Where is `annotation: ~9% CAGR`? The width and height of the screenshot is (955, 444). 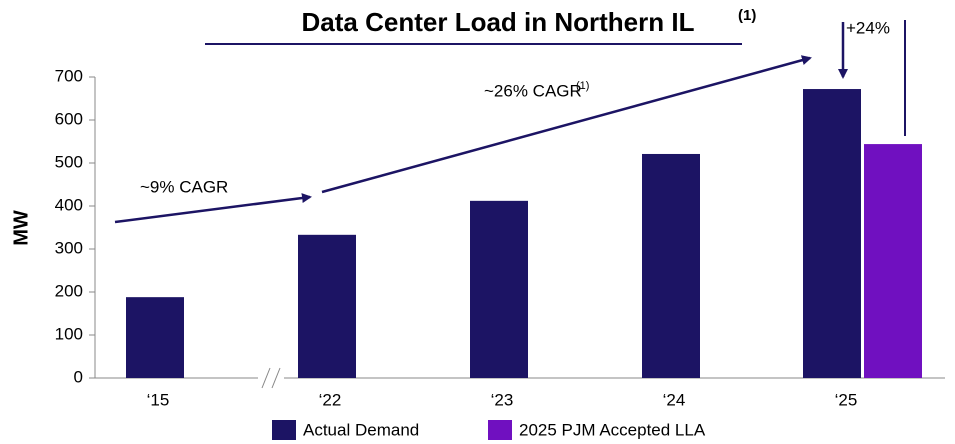
annotation: ~9% CAGR is located at coordinates (184, 186).